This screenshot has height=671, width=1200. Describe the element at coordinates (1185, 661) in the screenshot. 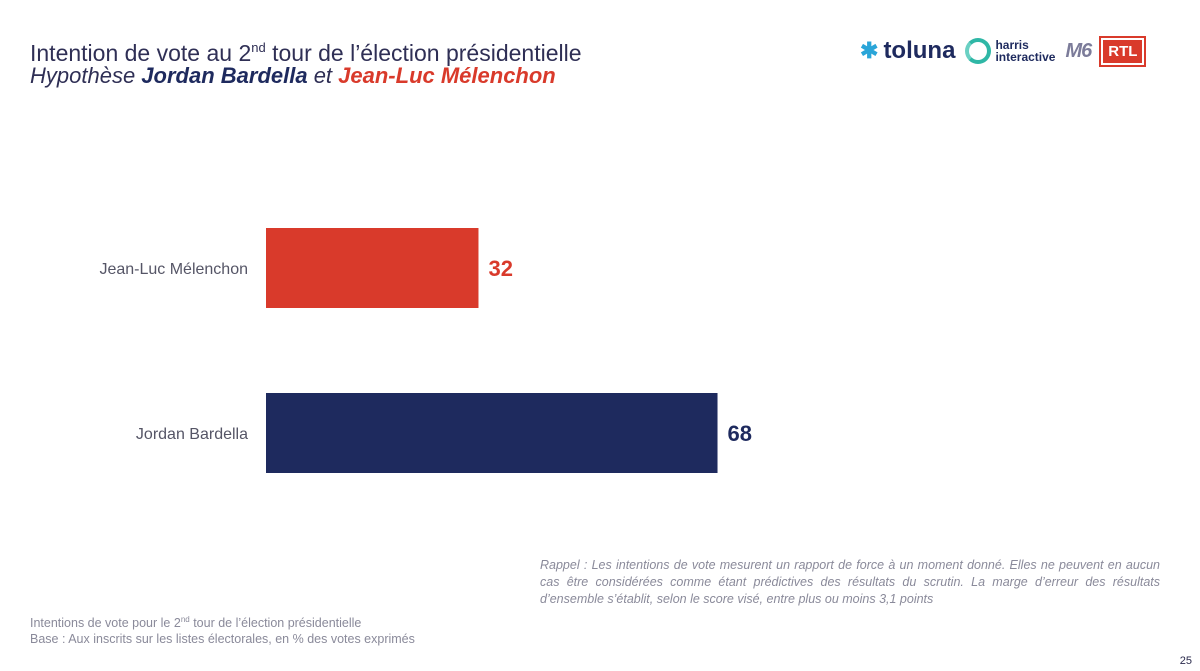

I see `page-number: 25` at that location.